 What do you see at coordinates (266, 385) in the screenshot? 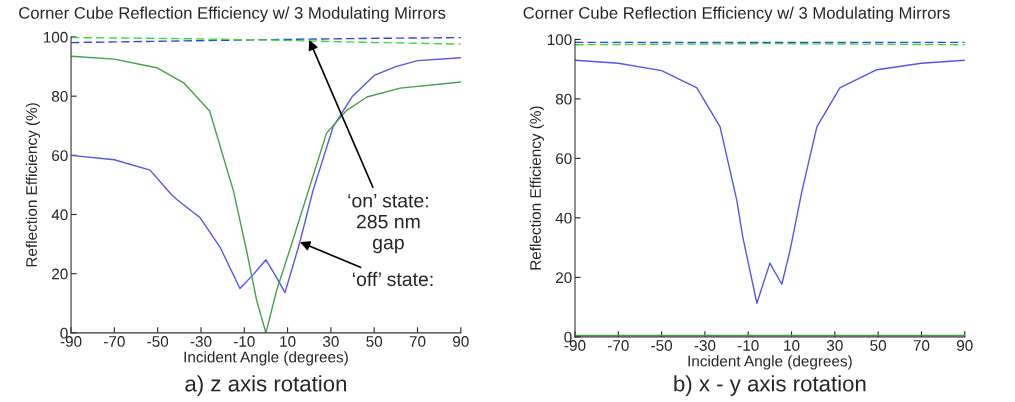
I see `text: a) z axis rotation` at bounding box center [266, 385].